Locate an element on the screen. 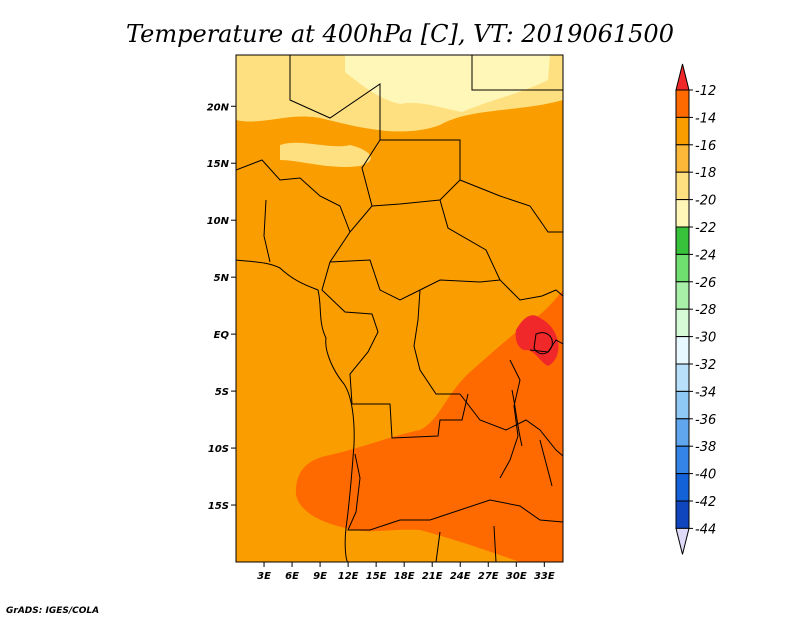  x-tick-label-5: 18E is located at coordinates (404, 576).